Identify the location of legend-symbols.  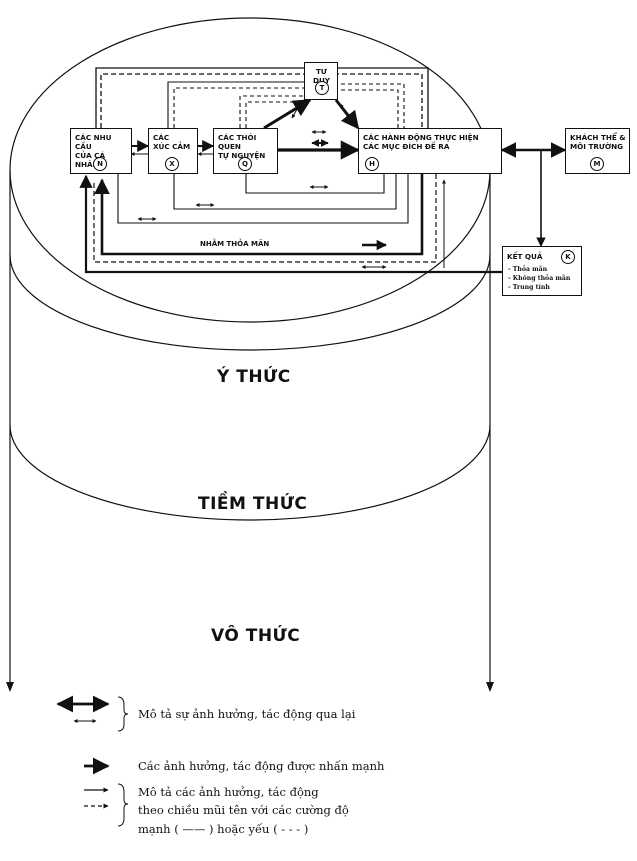
(92, 761).